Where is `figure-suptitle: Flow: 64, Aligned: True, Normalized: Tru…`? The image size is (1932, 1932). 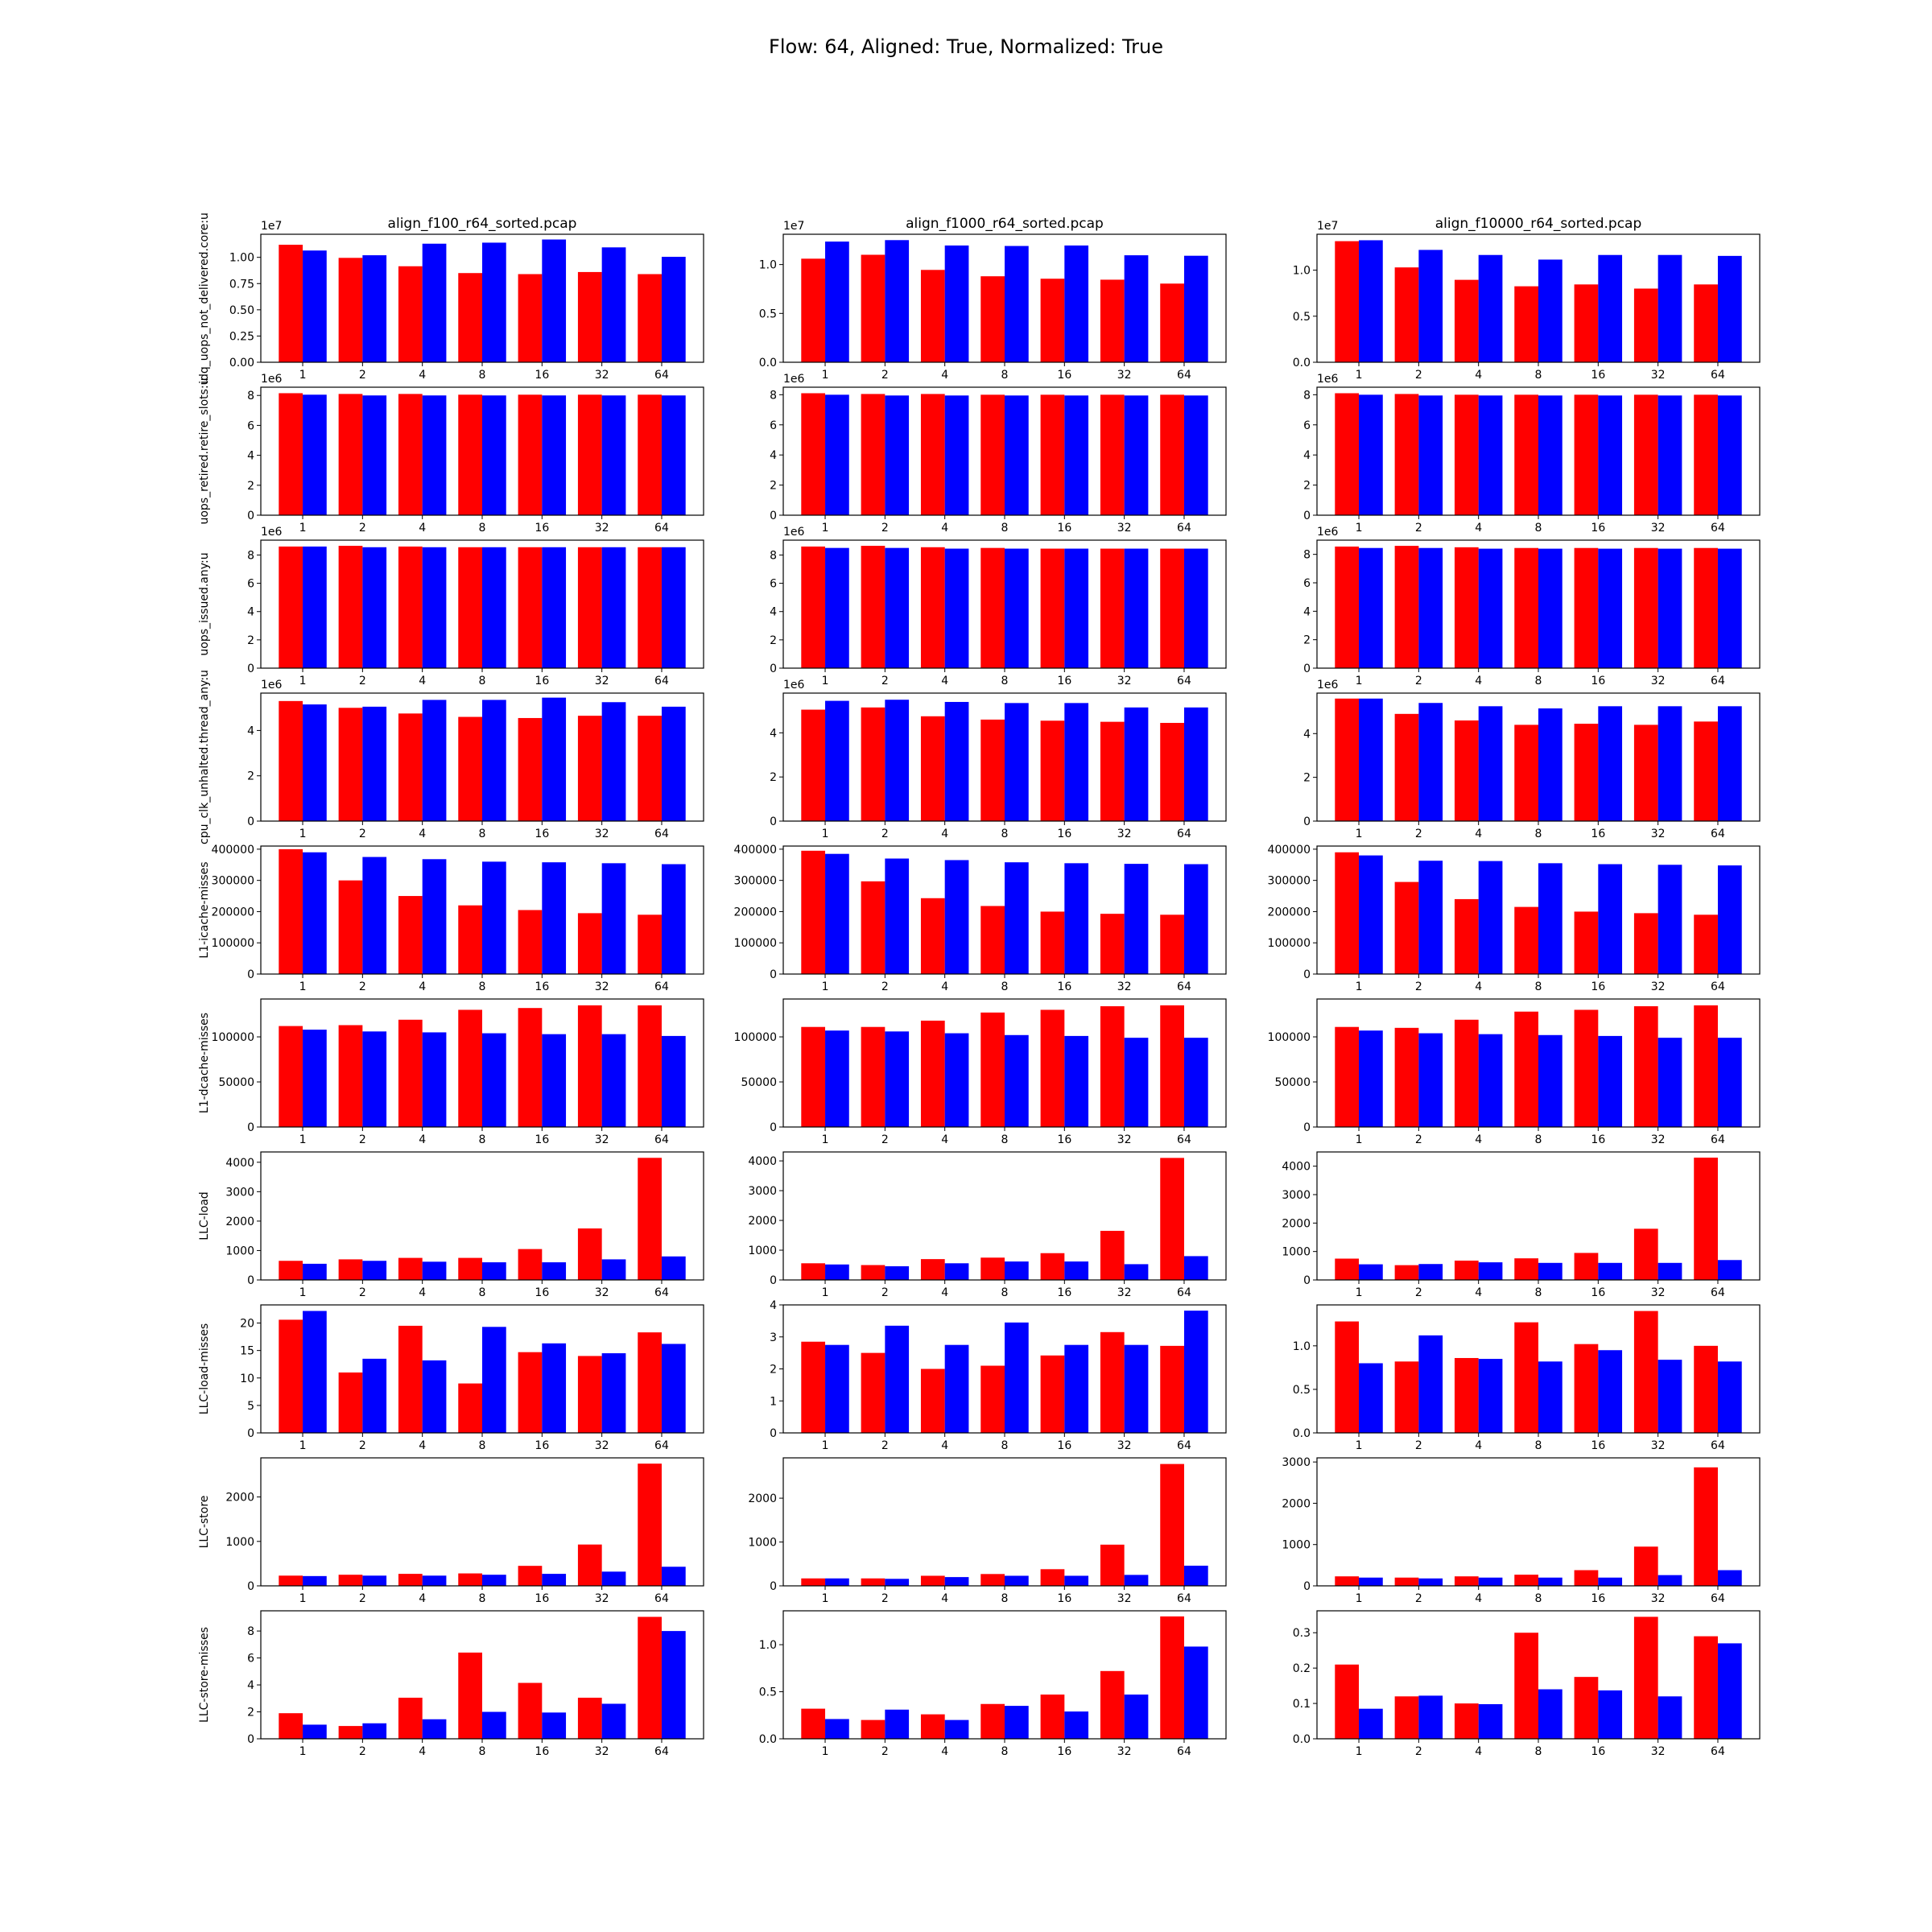 figure-suptitle: Flow: 64, Aligned: True, Normalized: Tru… is located at coordinates (966, 46).